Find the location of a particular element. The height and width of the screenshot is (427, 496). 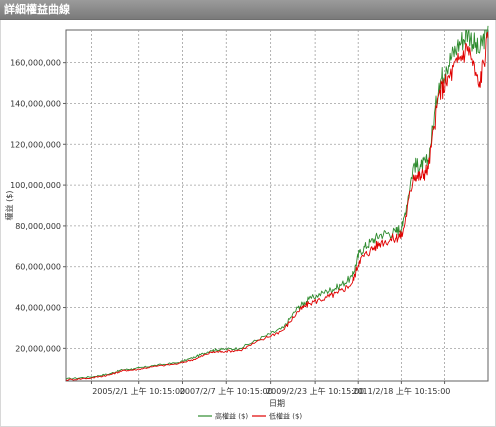

y-tick-label: 140,000,000 is located at coordinates (35, 103).